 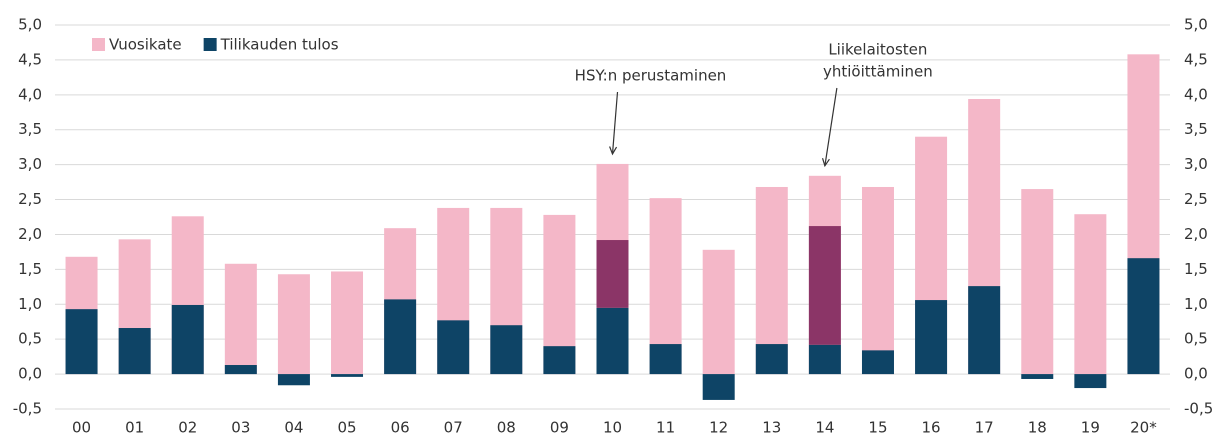 What do you see at coordinates (771, 428) in the screenshot?
I see `x-tick-label: 13` at bounding box center [771, 428].